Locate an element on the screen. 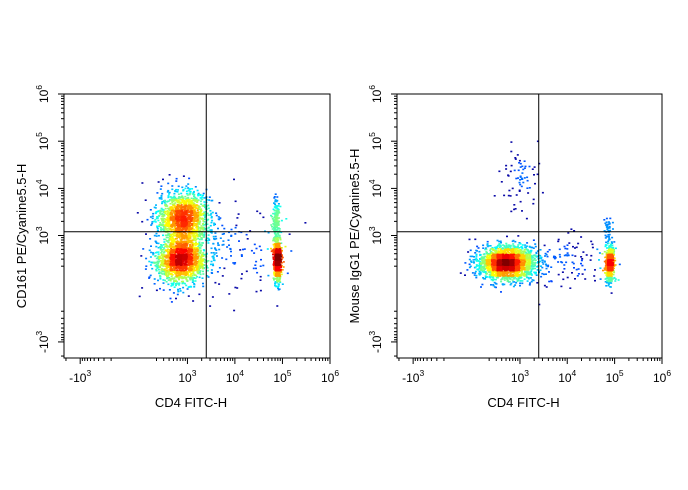 This screenshot has height=490, width=688. x-axis-ticks: -103 103 104 105 106 is located at coordinates (202, 371).